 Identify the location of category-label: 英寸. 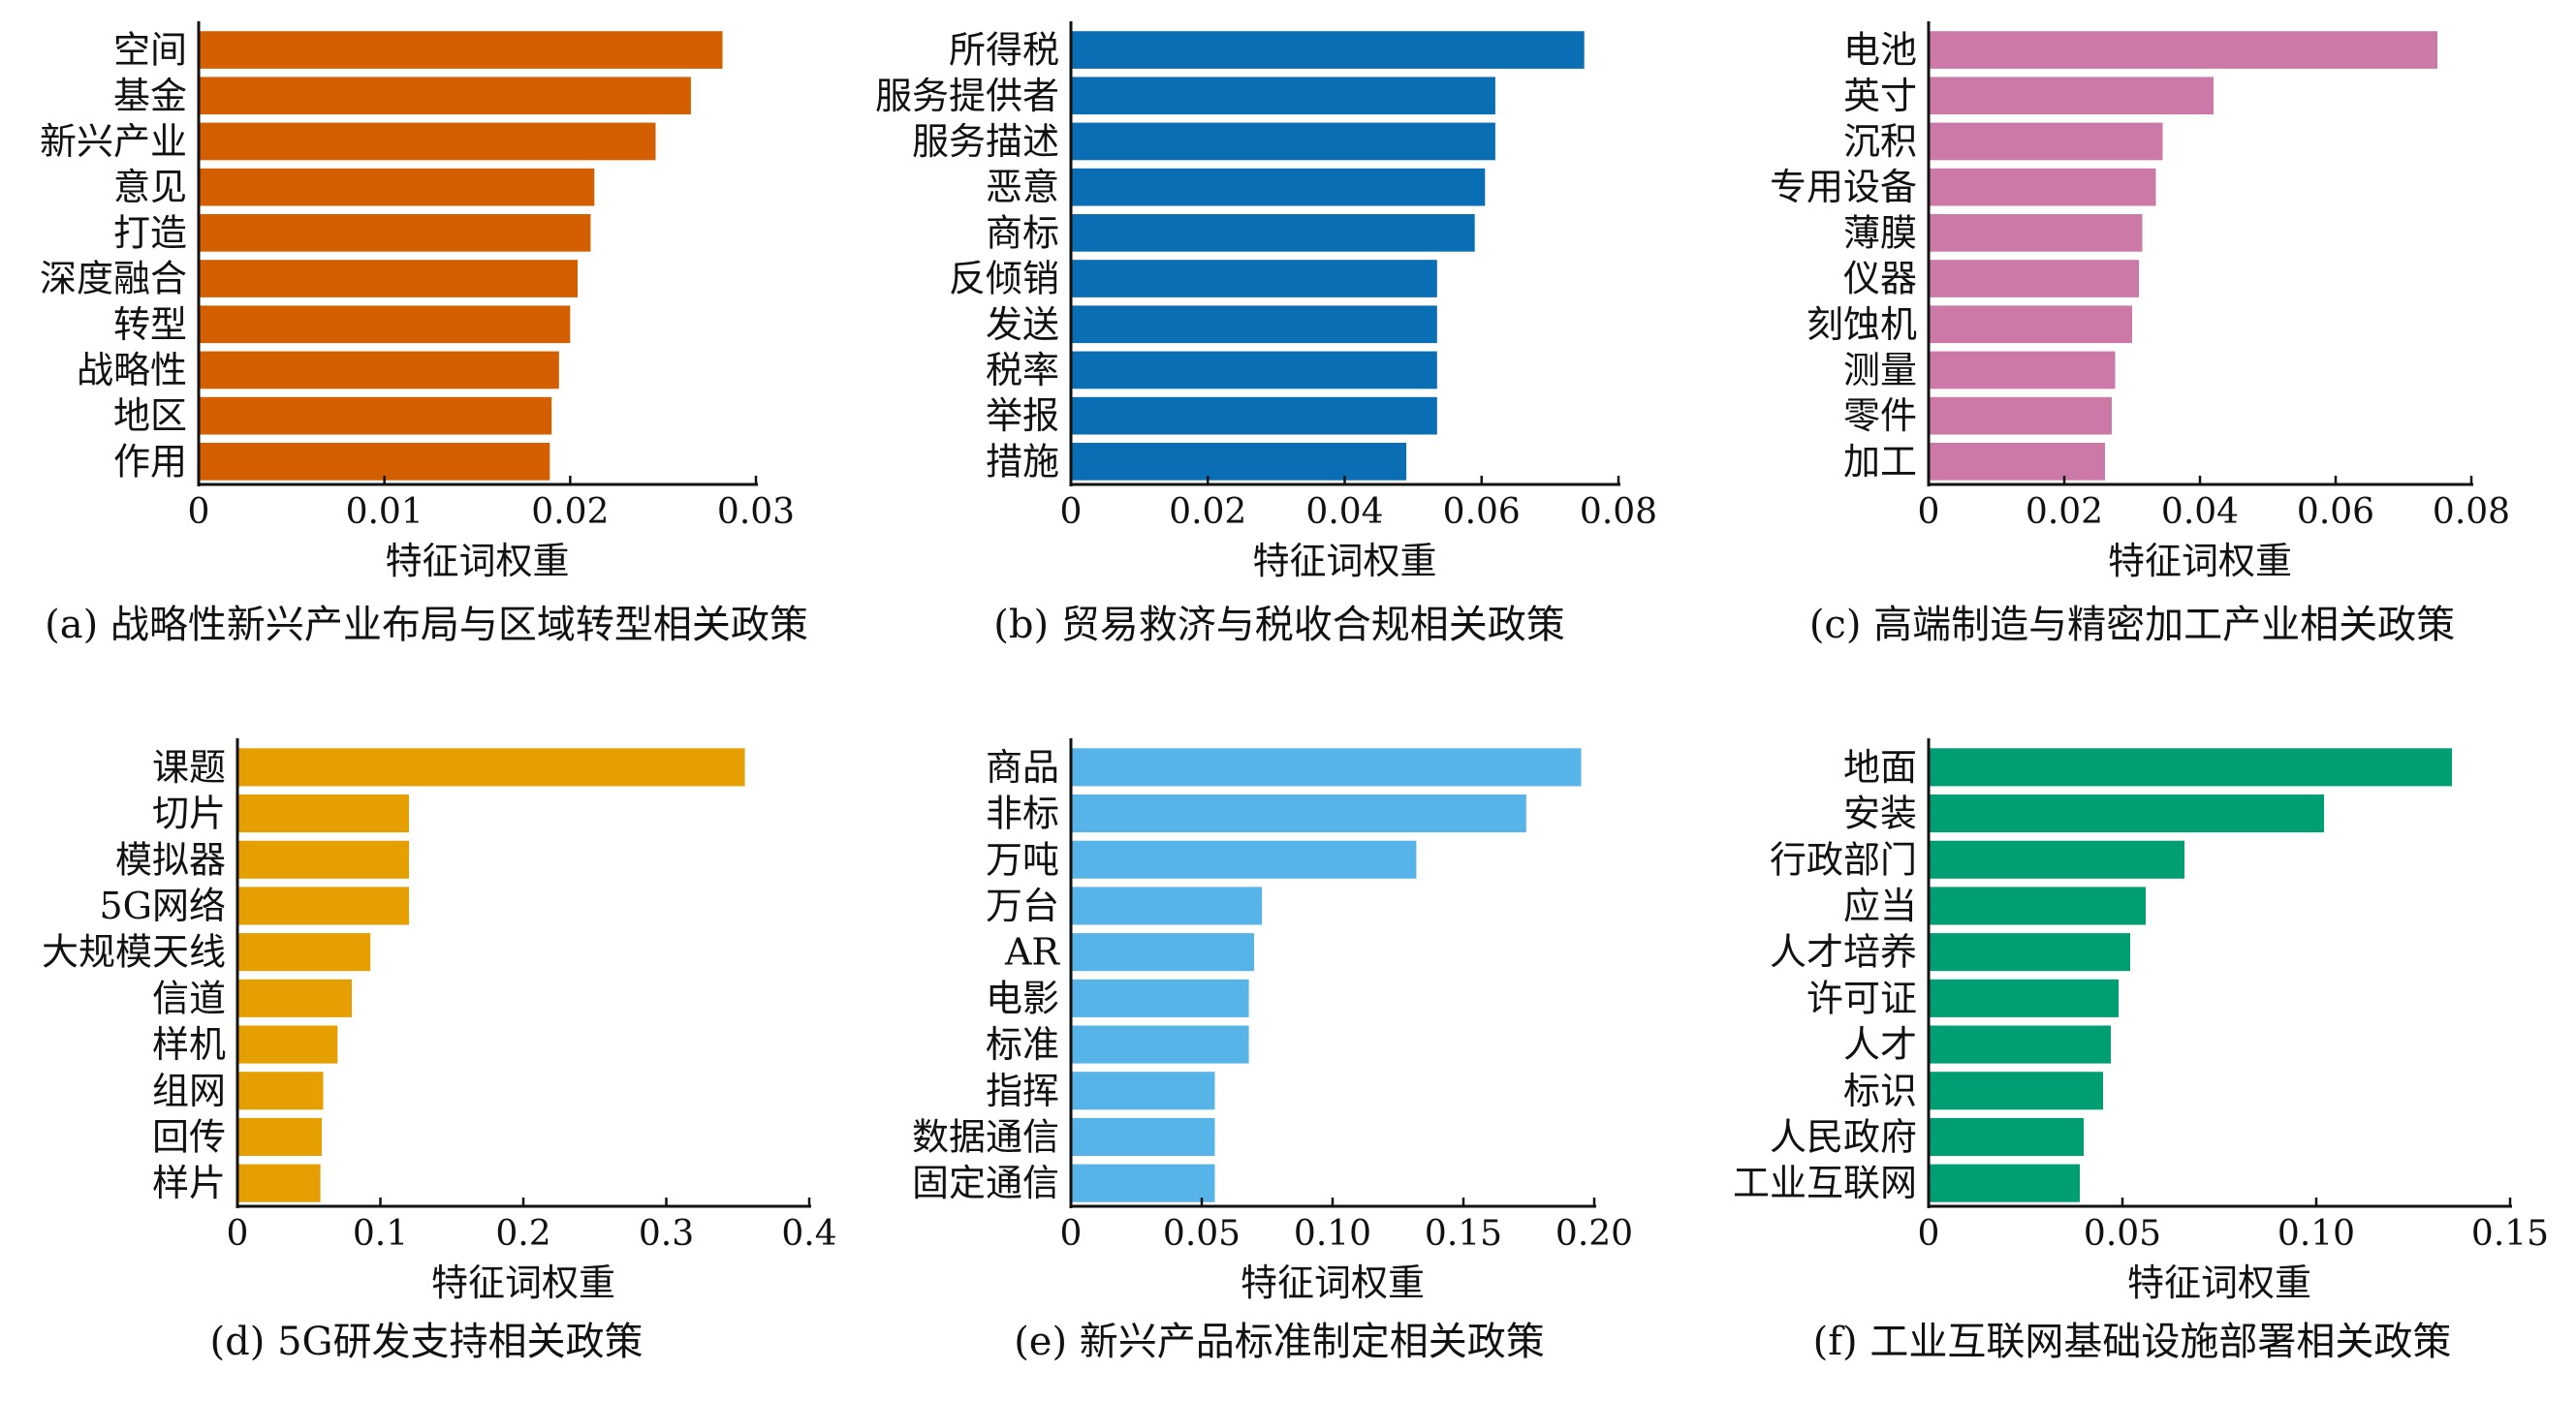
(1880, 96).